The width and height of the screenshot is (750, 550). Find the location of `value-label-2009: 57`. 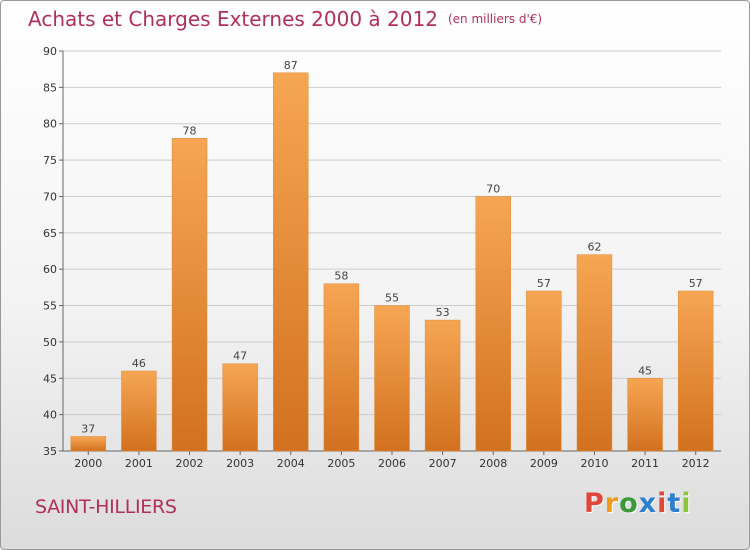

value-label-2009: 57 is located at coordinates (544, 283).